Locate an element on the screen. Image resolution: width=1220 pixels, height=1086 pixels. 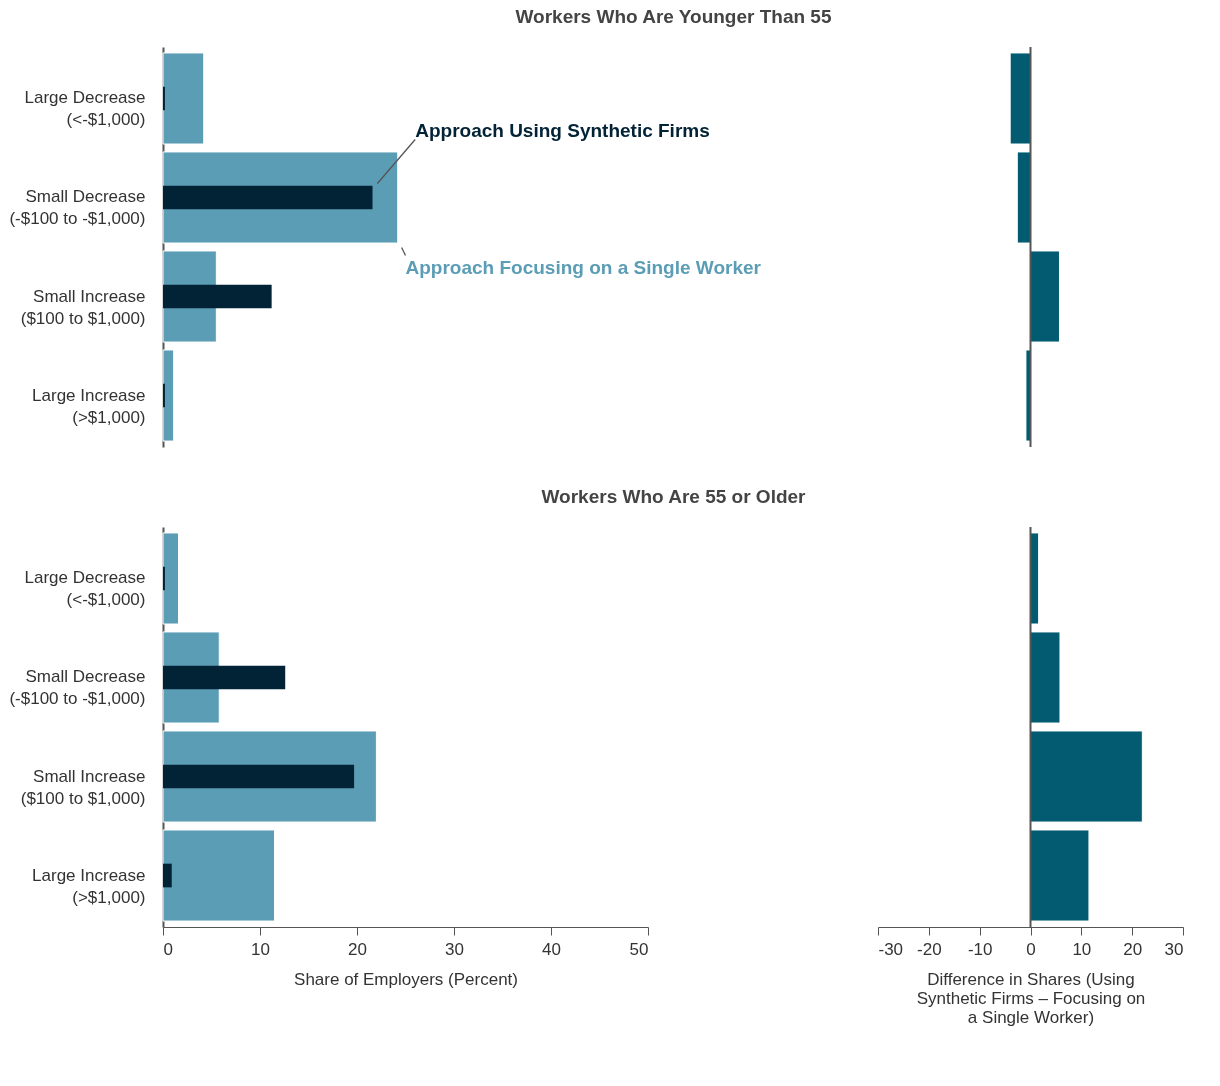
text: Approach Using Synthetic Firms is located at coordinates (562, 131).